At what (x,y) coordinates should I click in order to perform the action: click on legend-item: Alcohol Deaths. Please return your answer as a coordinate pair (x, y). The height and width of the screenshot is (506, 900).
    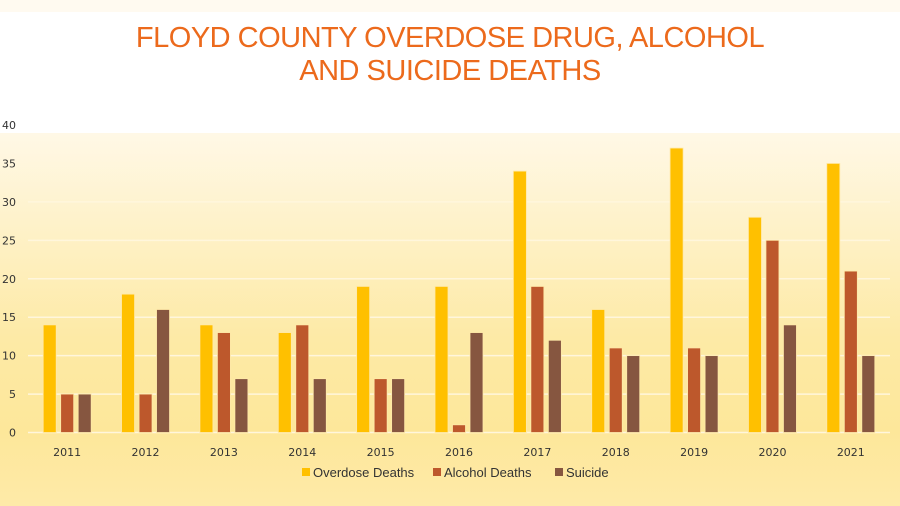
    Looking at the image, I should click on (482, 472).